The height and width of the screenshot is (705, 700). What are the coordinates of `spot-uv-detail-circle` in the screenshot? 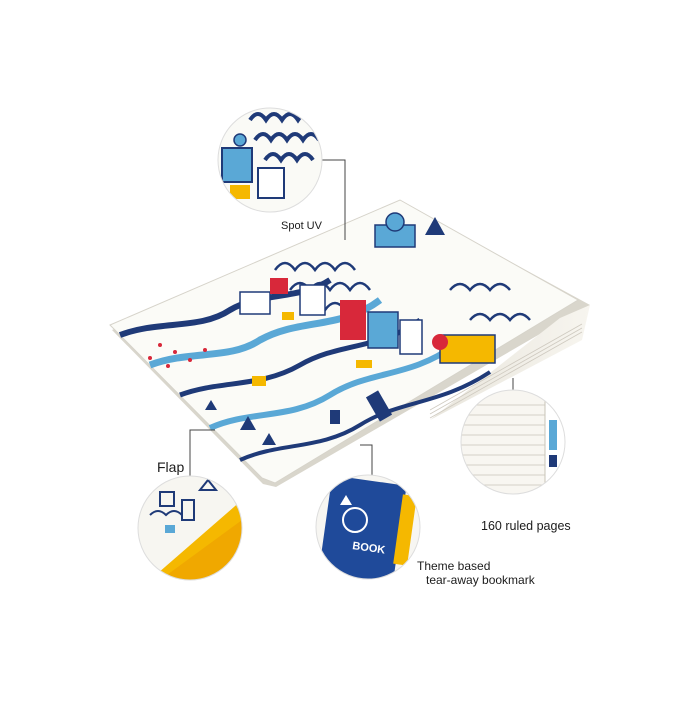 It's located at (270, 160).